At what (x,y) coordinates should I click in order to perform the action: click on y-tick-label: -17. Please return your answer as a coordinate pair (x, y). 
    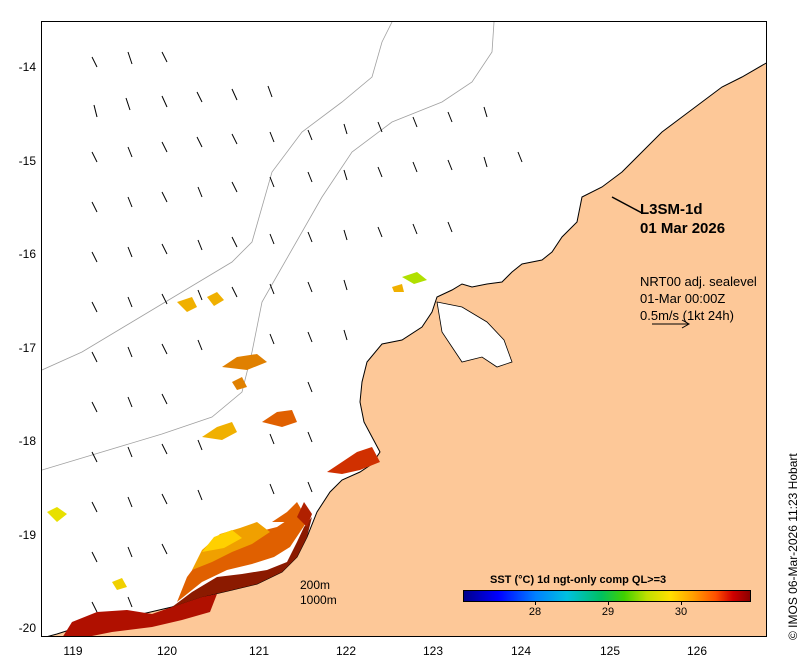
    Looking at the image, I should click on (27, 348).